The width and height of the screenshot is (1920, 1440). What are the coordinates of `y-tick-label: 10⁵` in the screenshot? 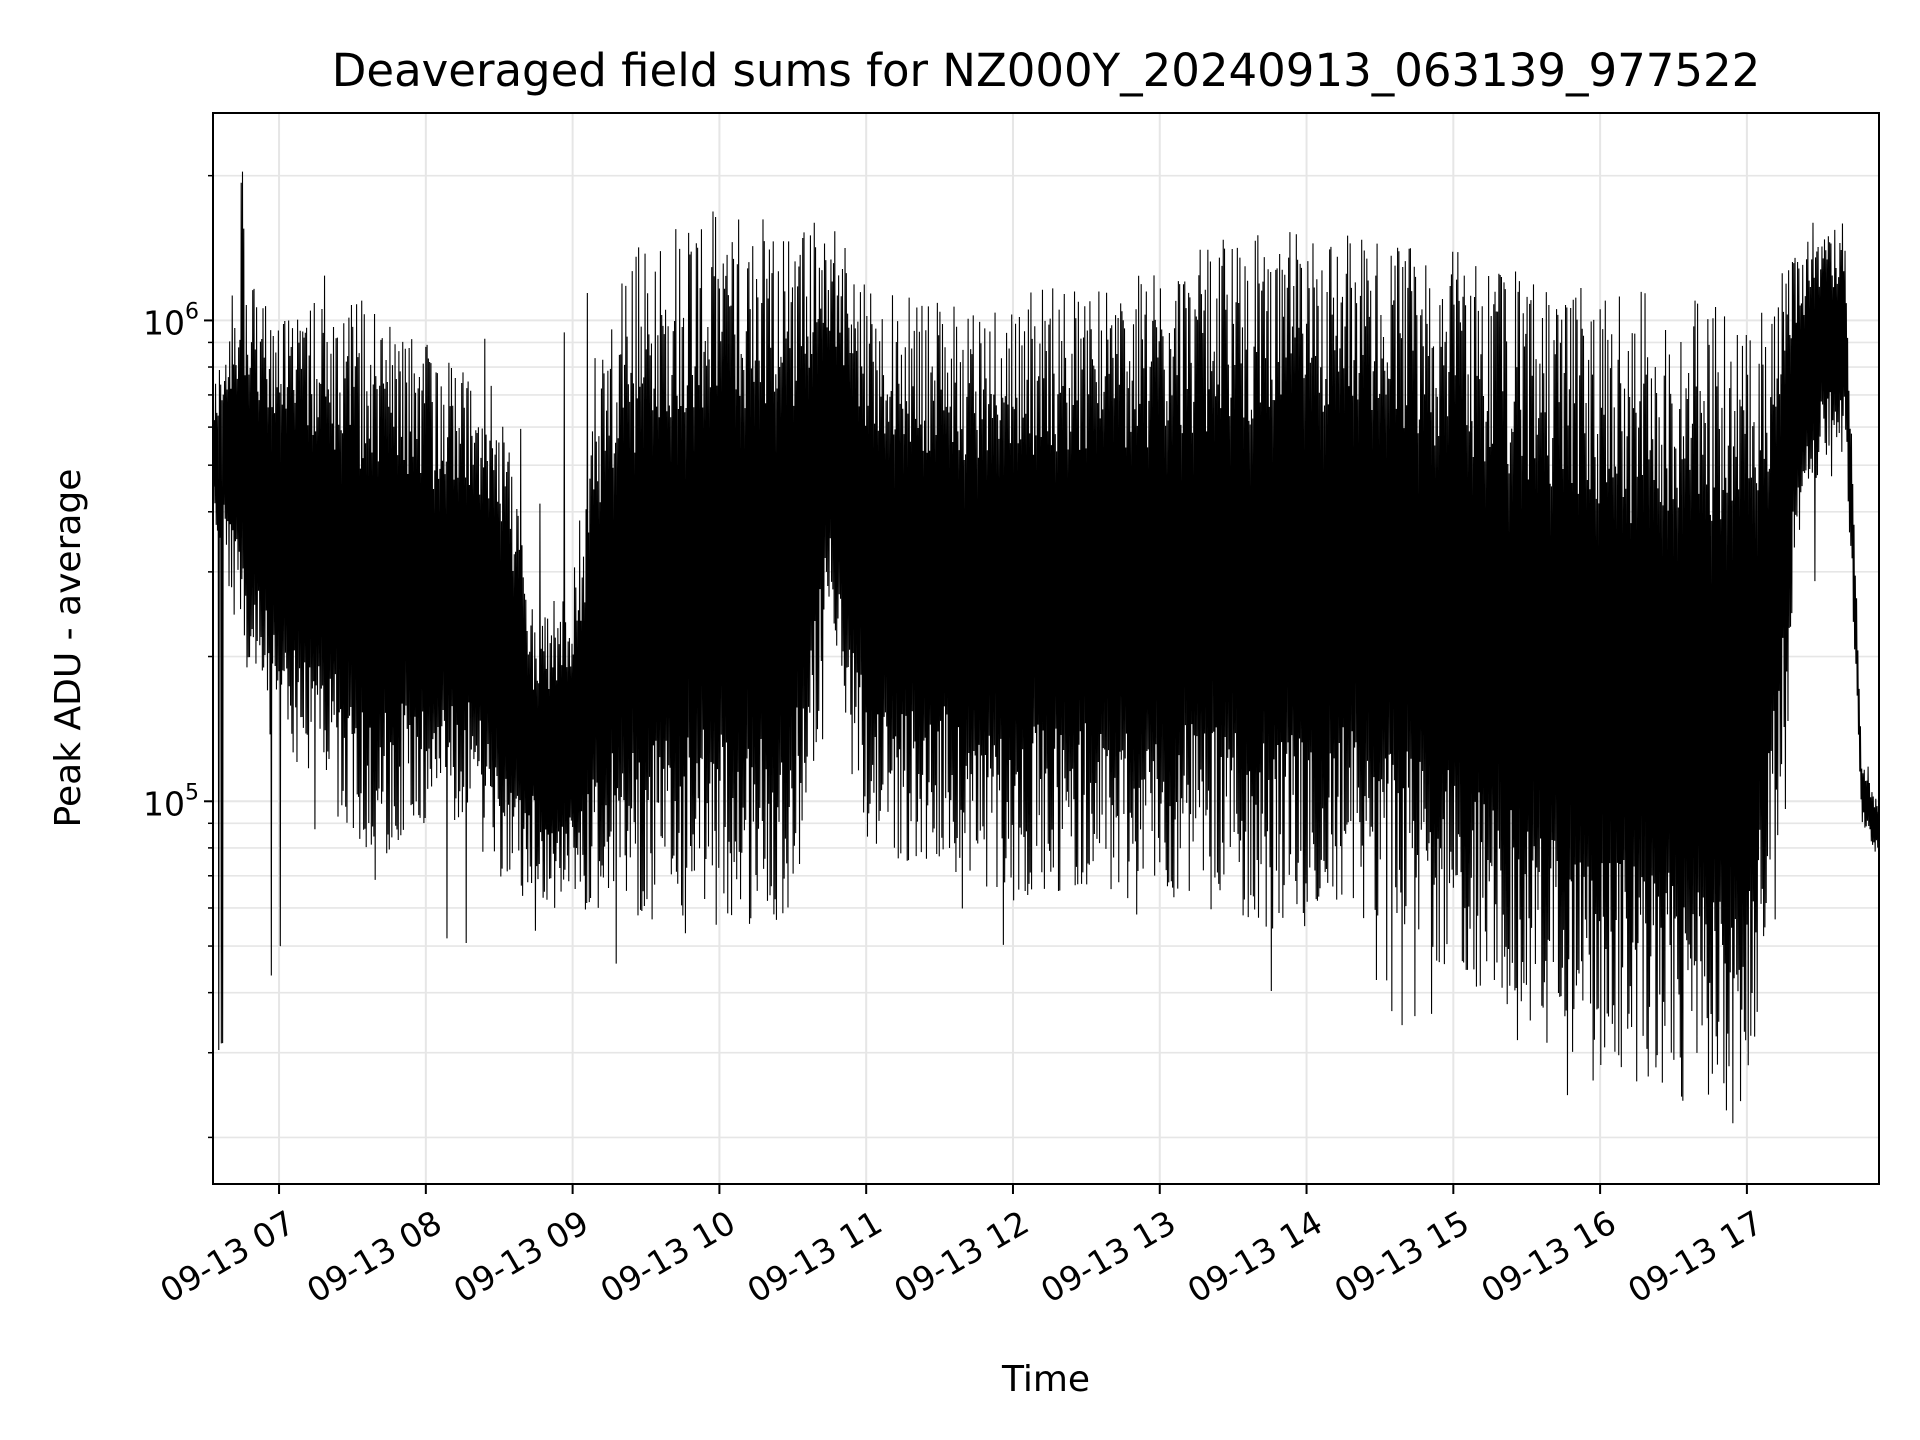 It's located at (171, 801).